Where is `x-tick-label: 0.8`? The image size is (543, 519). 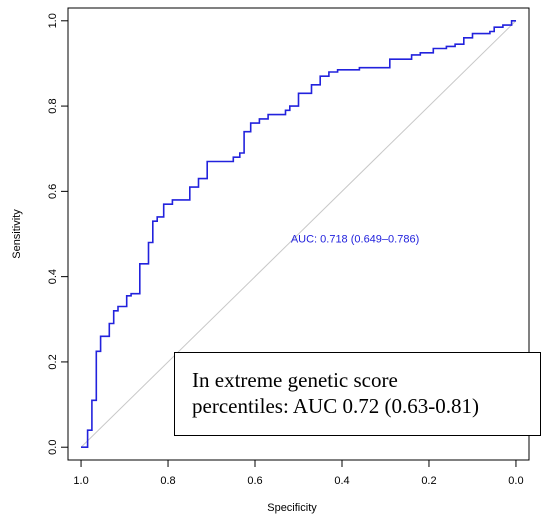 x-tick-label: 0.8 is located at coordinates (167, 481).